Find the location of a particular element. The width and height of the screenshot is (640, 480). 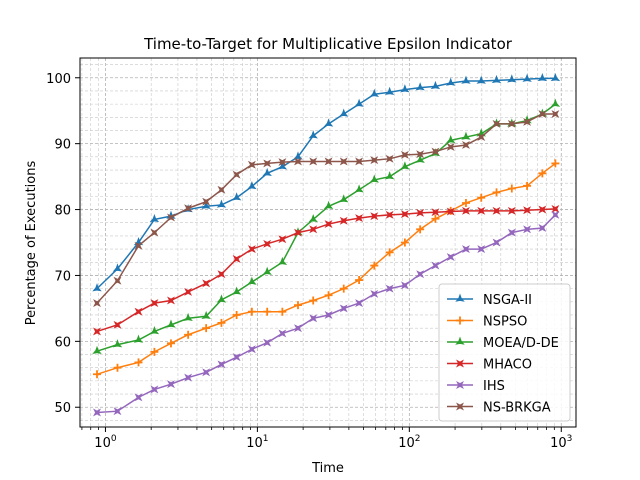

x-axis-label: Time is located at coordinates (327, 468).